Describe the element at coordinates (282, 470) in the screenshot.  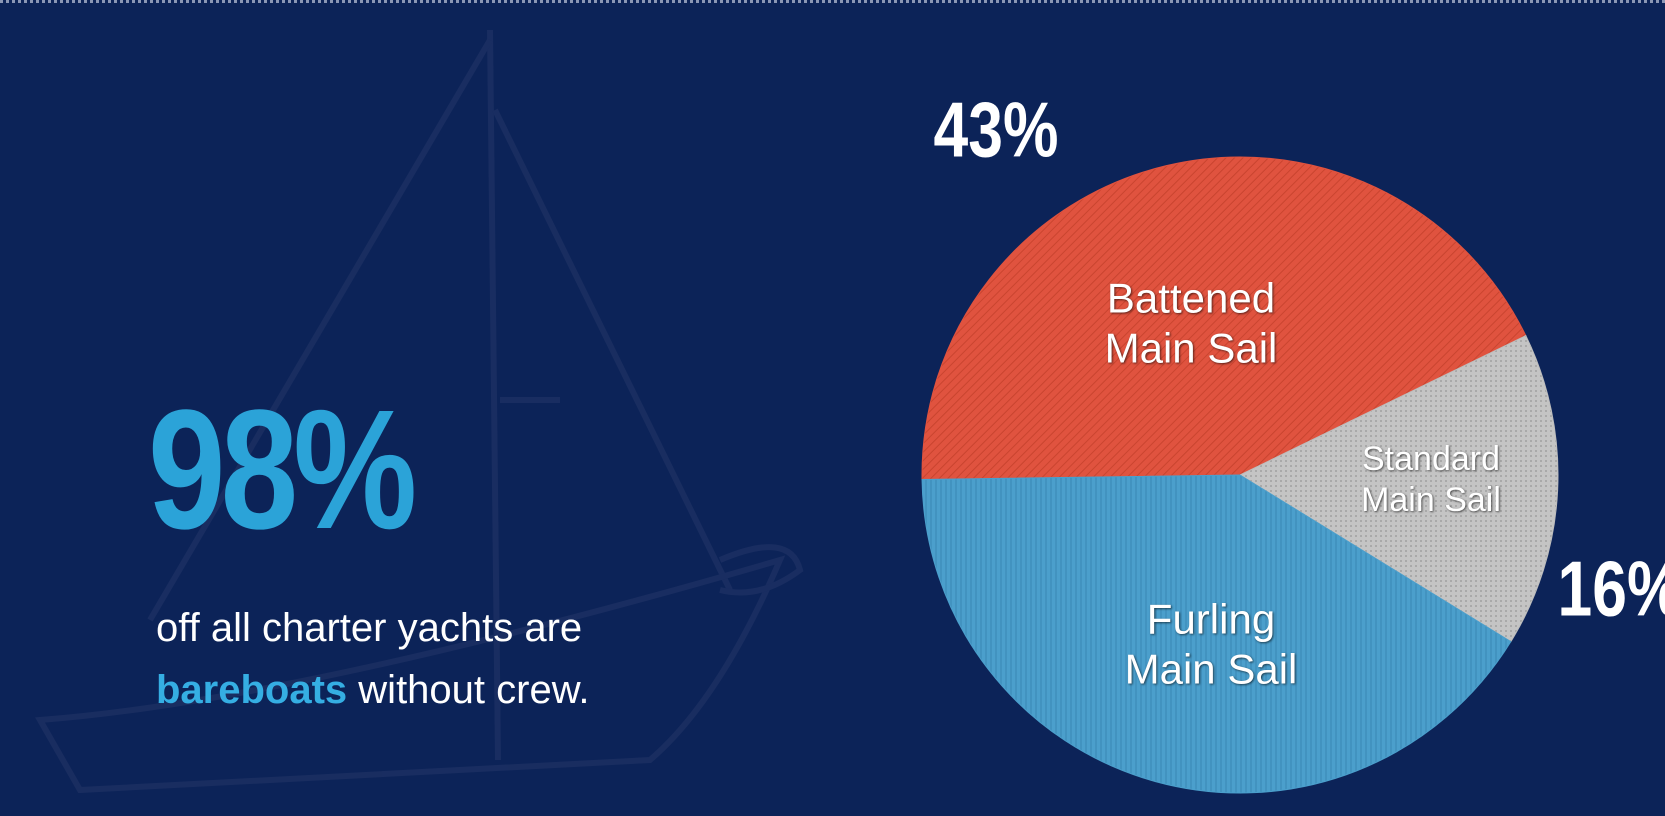
I see `big-stat: 98%` at that location.